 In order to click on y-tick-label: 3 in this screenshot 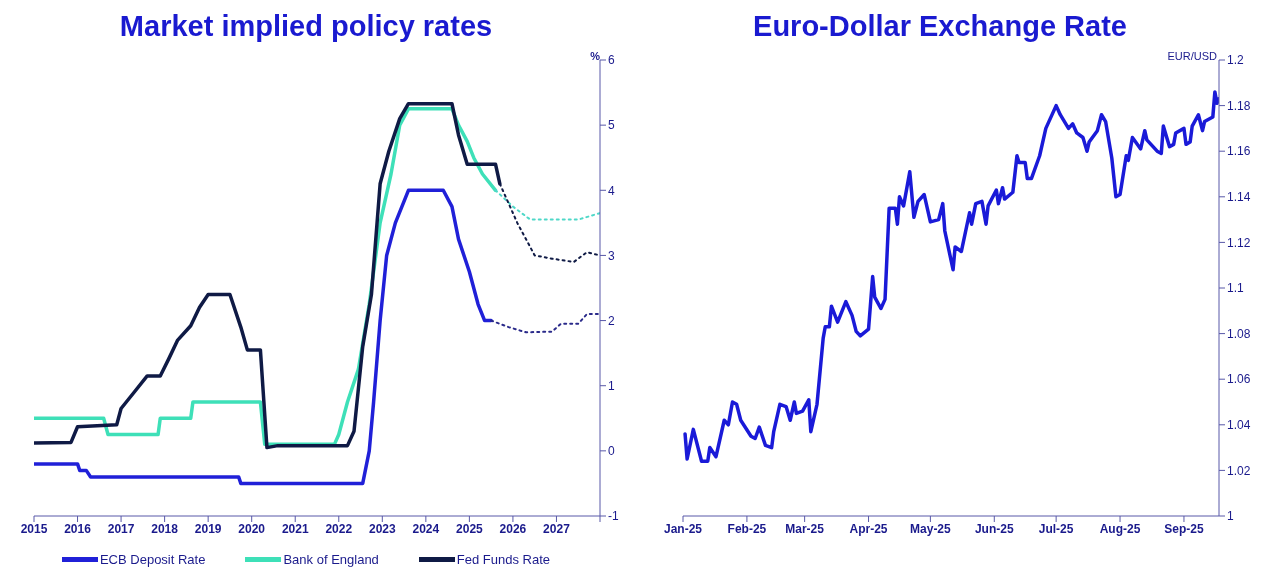, I will do `click(611, 255)`.